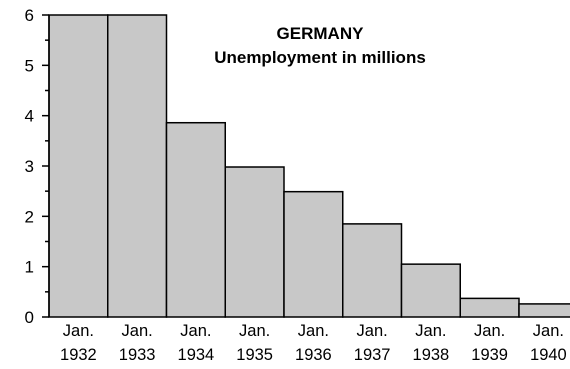 This screenshot has width=570, height=369. Describe the element at coordinates (29, 116) in the screenshot. I see `y-tick-label: 4` at that location.